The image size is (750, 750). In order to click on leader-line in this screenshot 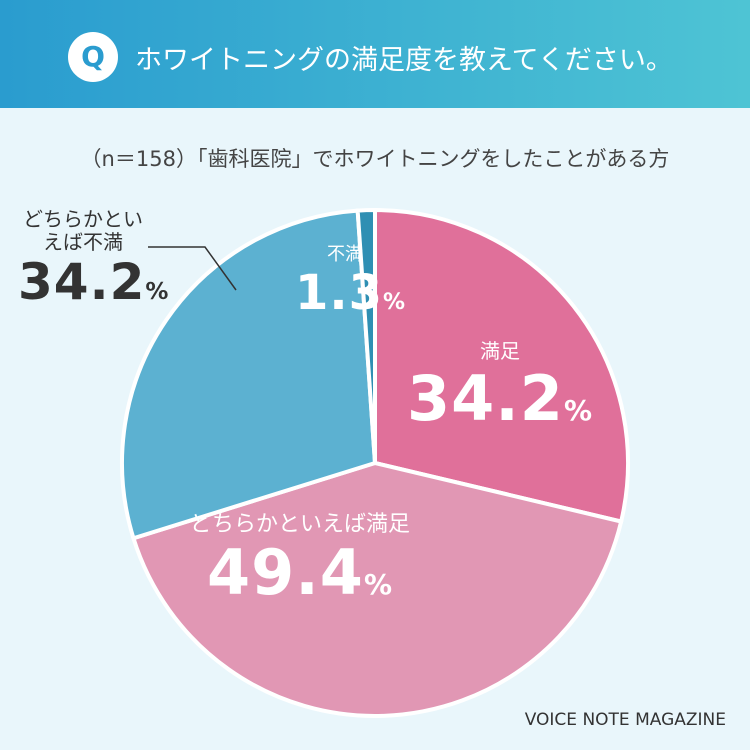, I will do `click(192, 268)`.